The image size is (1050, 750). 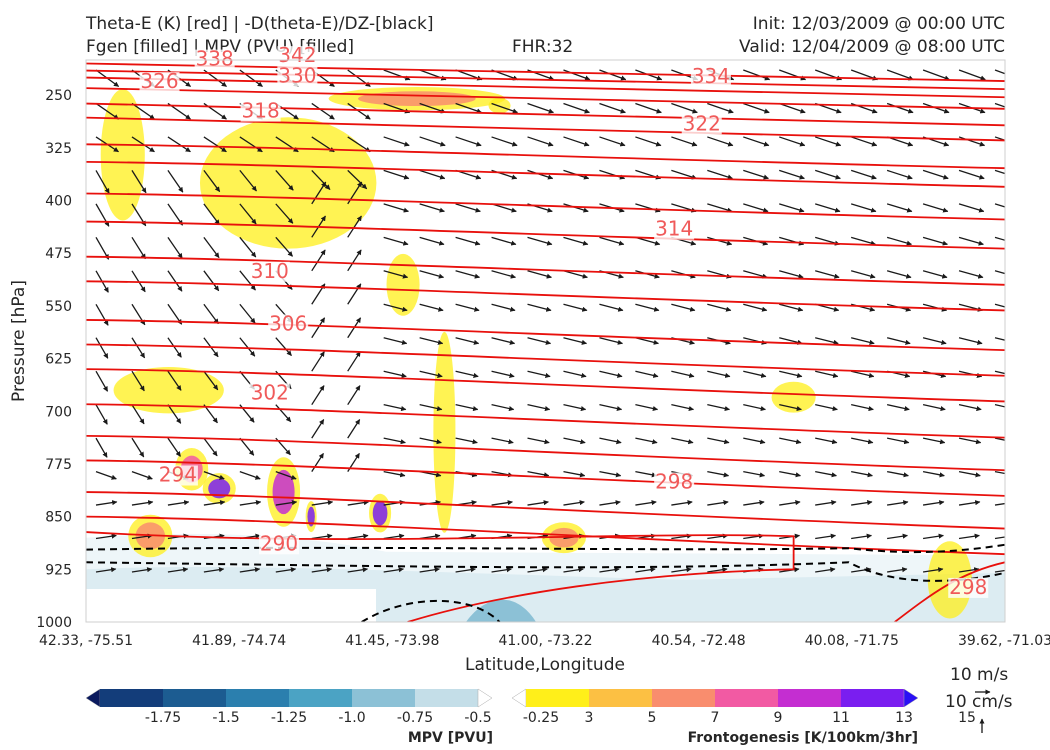 I want to click on colorbar-extend, so click(x=519, y=698).